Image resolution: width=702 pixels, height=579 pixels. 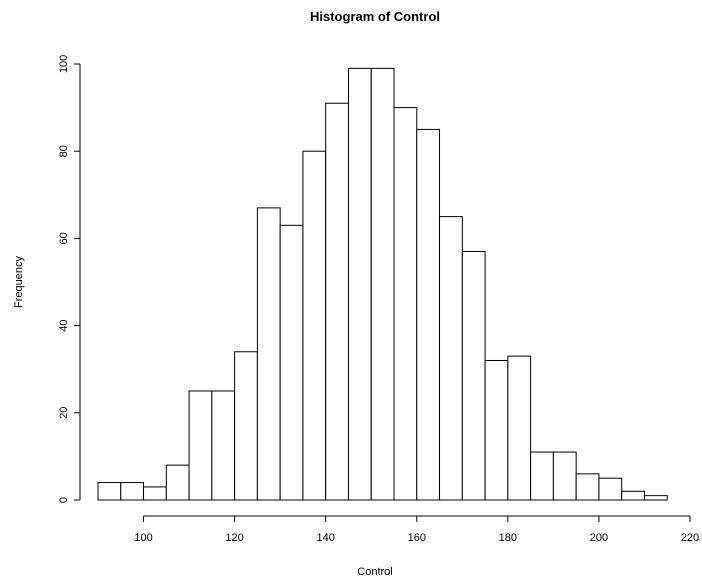 What do you see at coordinates (508, 538) in the screenshot?
I see `x-tick-label: 180` at bounding box center [508, 538].